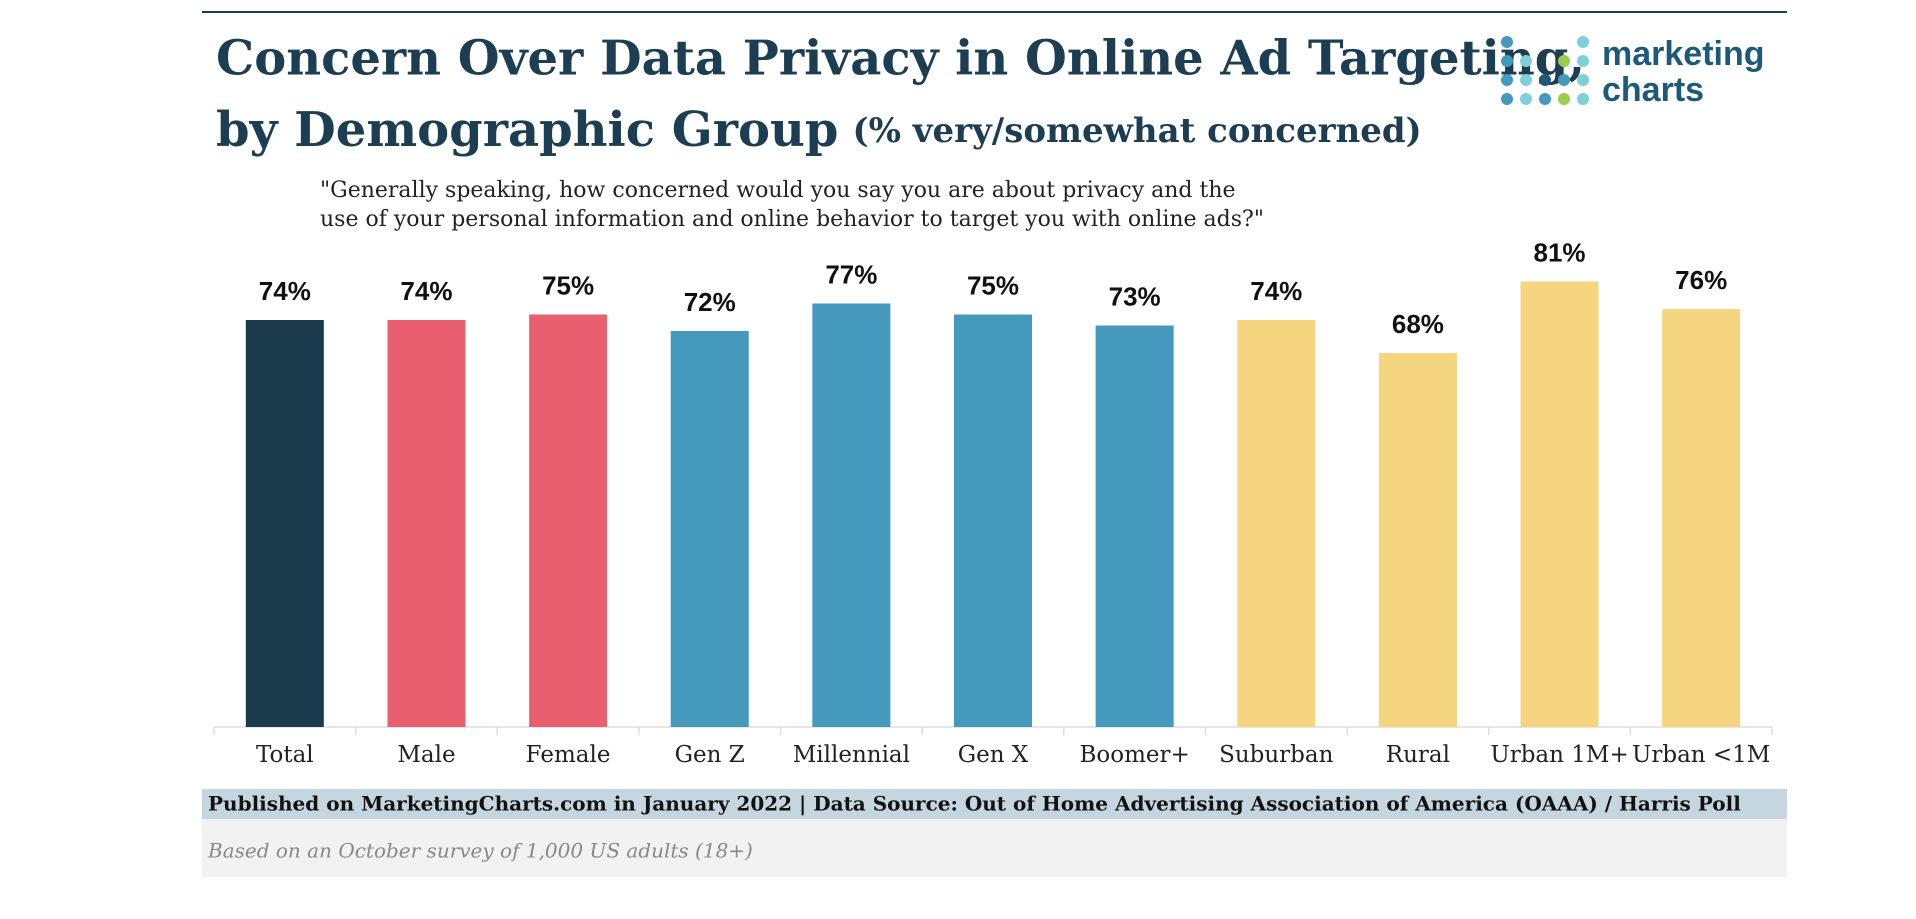  What do you see at coordinates (1276, 755) in the screenshot?
I see `x-tick-label: Suburban` at bounding box center [1276, 755].